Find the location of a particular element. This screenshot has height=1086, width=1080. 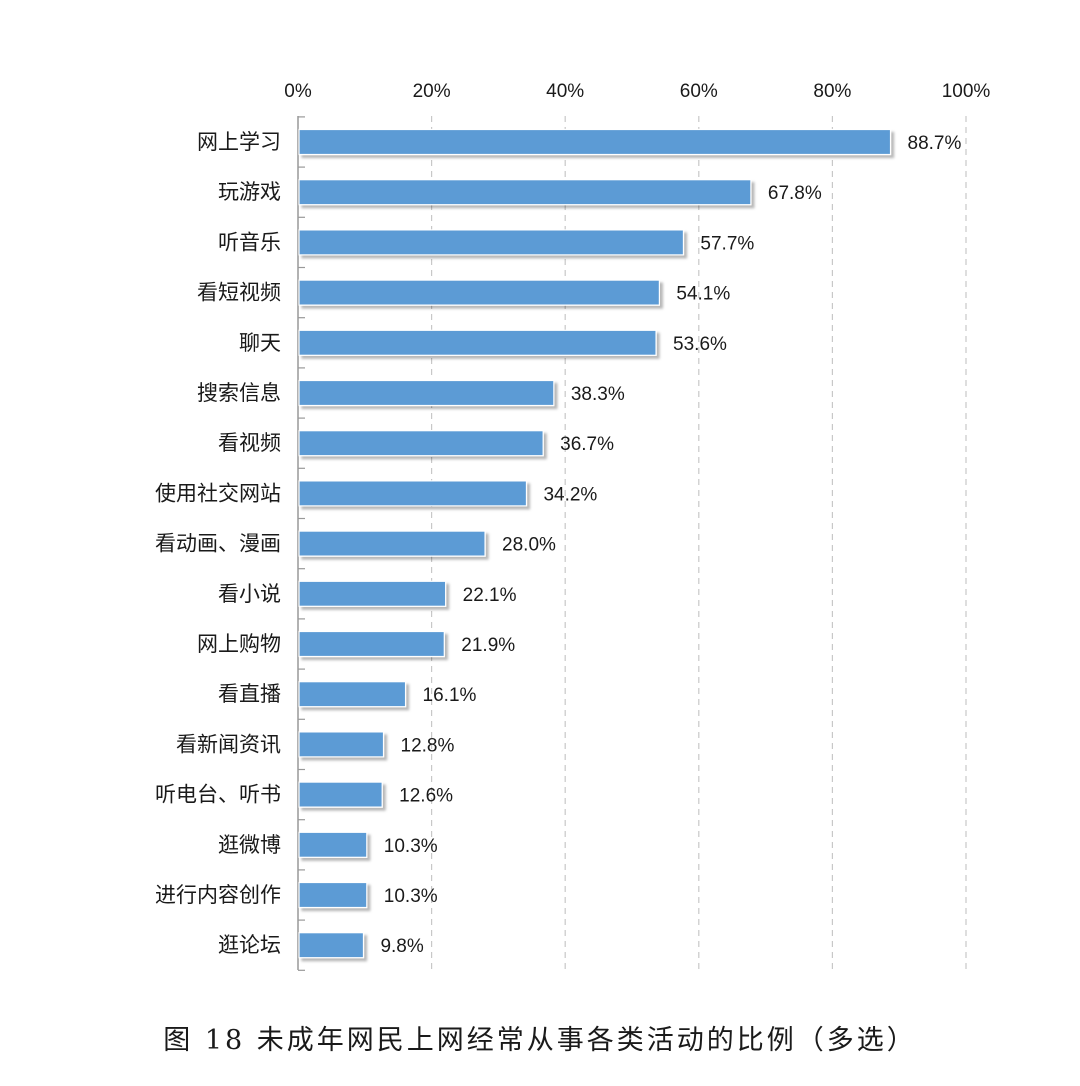

category-label: 看直播 is located at coordinates (249, 694).